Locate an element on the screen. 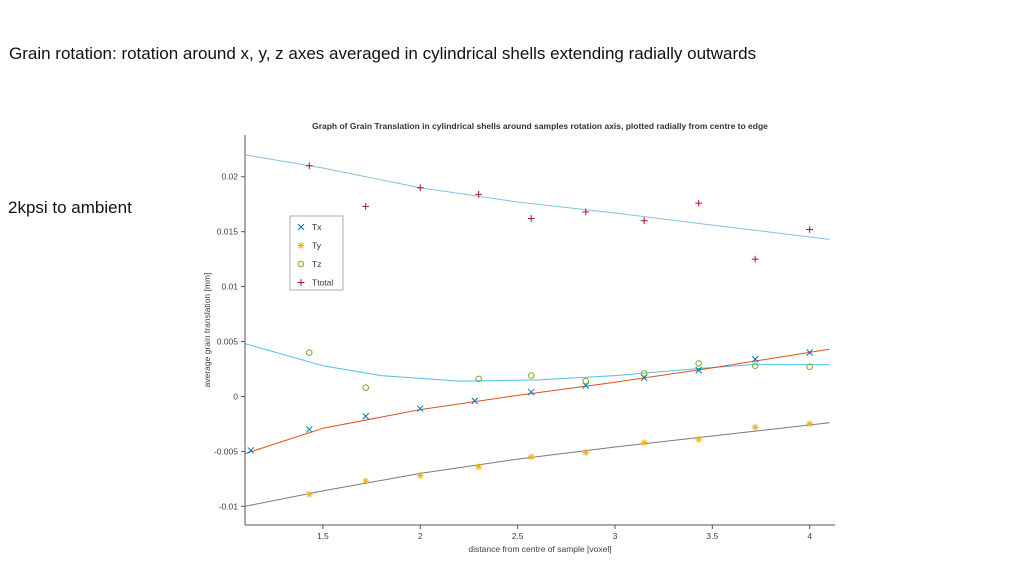 The height and width of the screenshot is (576, 1024). legend-marker-Tz is located at coordinates (301, 264).